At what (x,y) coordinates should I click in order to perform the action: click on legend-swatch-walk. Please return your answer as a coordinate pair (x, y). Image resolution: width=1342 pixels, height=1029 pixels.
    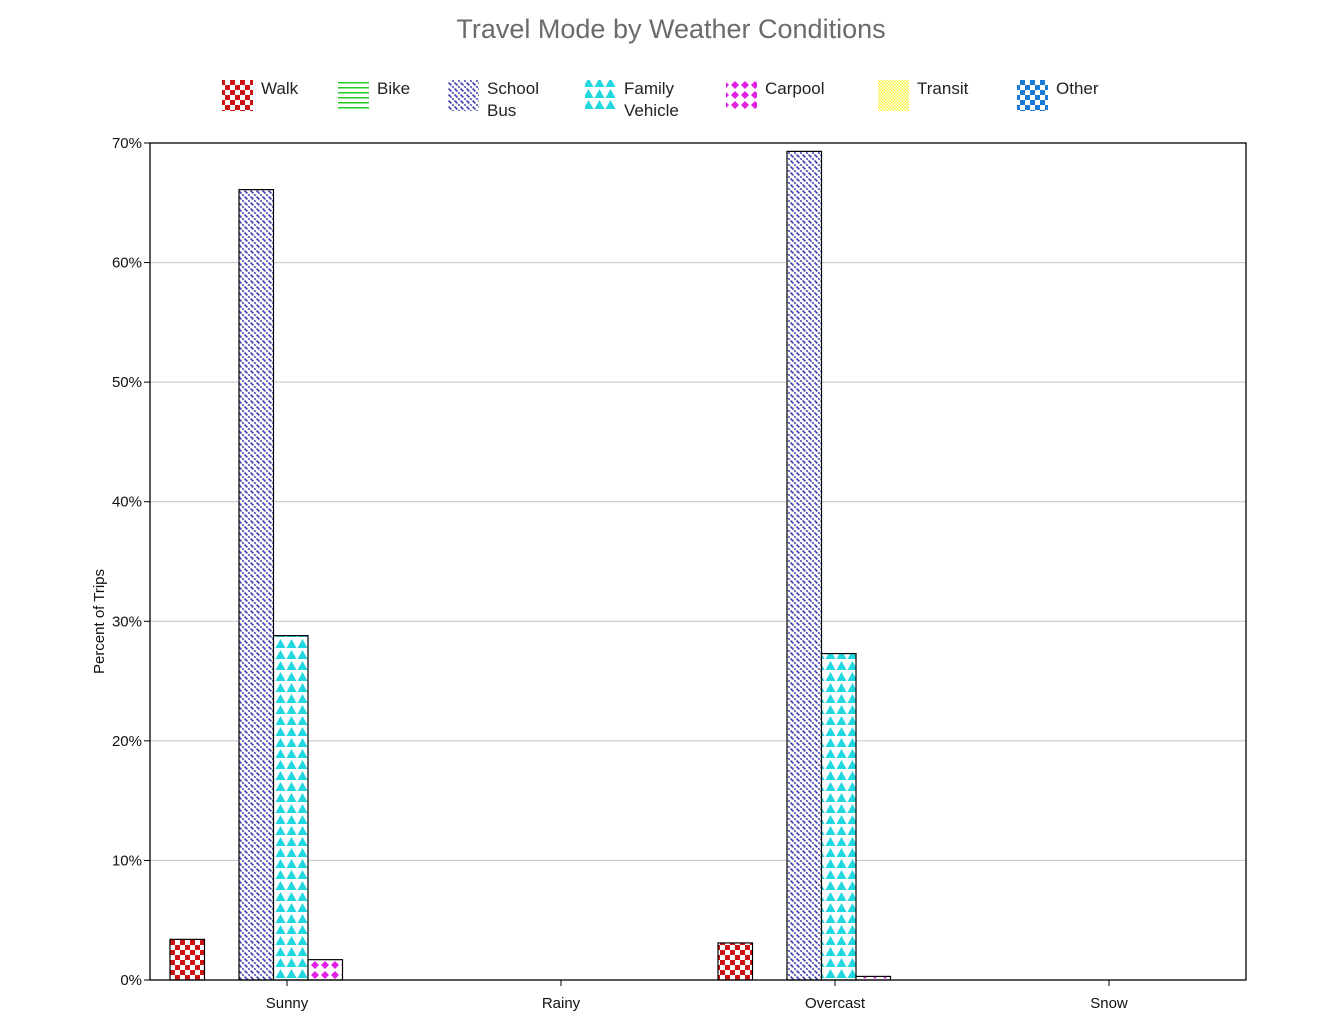
    Looking at the image, I should click on (237, 95).